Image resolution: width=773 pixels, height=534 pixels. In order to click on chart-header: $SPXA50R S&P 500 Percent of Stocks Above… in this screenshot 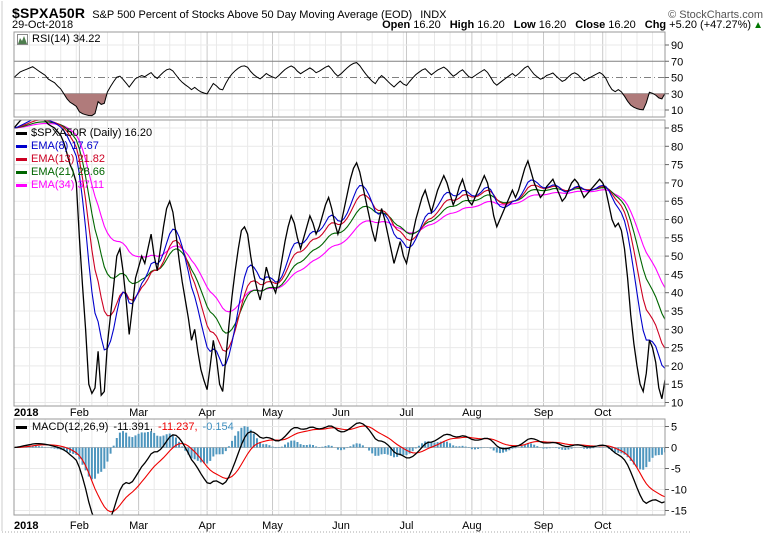, I will do `click(387, 13)`.